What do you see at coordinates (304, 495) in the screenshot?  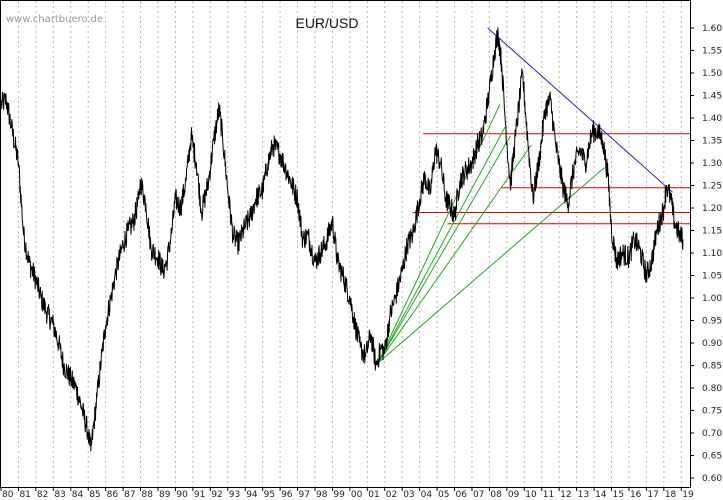 I see `x-tick-label: 97` at bounding box center [304, 495].